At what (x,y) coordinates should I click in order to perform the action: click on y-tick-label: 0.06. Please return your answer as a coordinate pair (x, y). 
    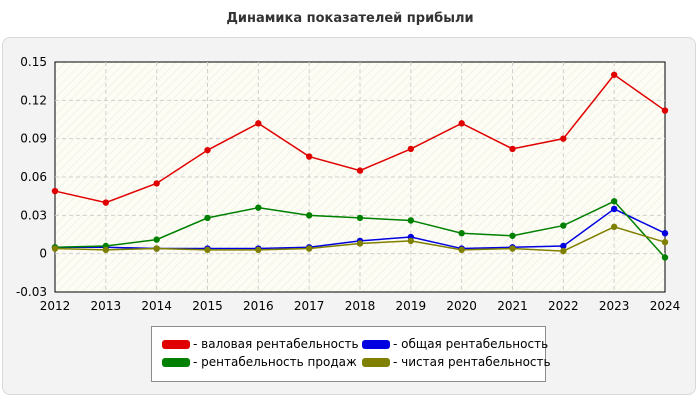
    Looking at the image, I should click on (33, 177).